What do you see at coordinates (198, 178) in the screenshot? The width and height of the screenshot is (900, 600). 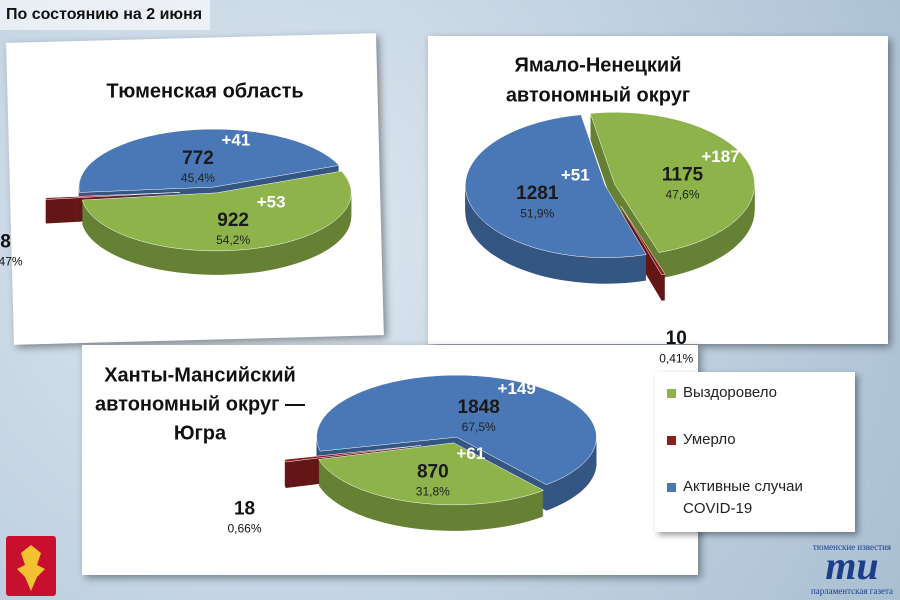 I see `percent-label: 45,4%` at bounding box center [198, 178].